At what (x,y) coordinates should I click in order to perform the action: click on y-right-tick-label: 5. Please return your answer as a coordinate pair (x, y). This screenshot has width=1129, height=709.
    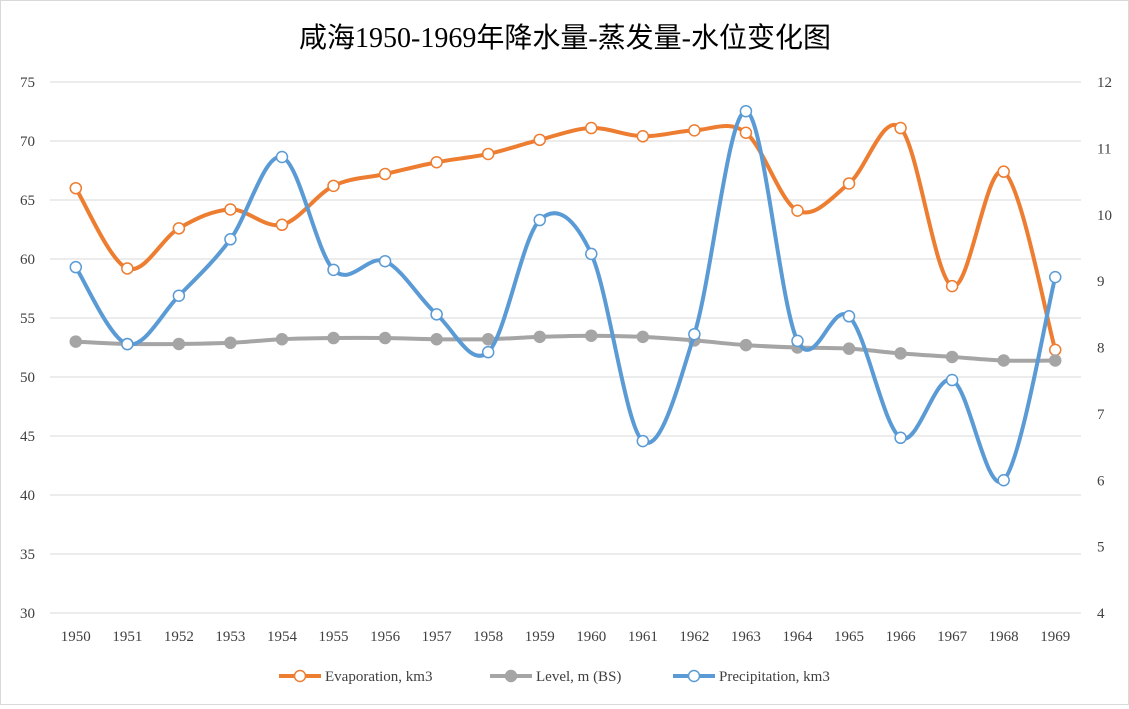
    Looking at the image, I should click on (1101, 548).